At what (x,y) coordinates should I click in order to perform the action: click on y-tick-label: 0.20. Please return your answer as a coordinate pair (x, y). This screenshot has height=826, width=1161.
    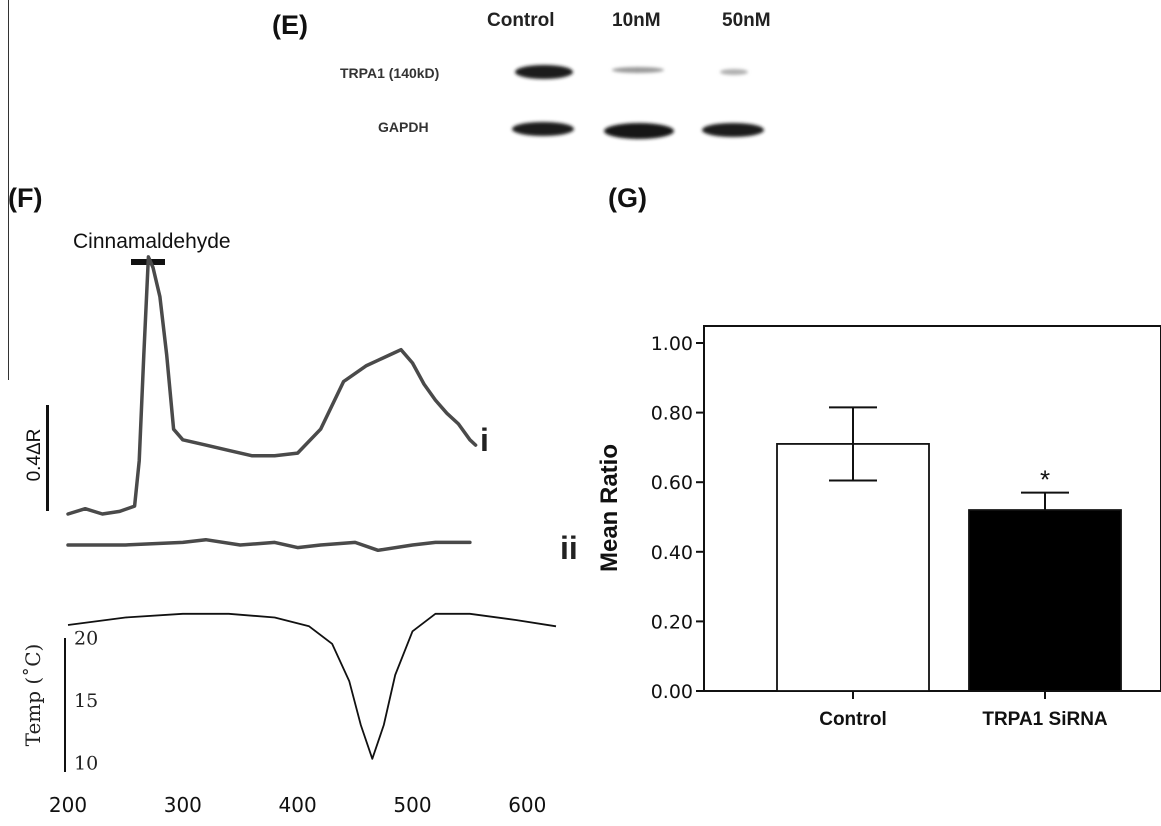
    Looking at the image, I should click on (672, 622).